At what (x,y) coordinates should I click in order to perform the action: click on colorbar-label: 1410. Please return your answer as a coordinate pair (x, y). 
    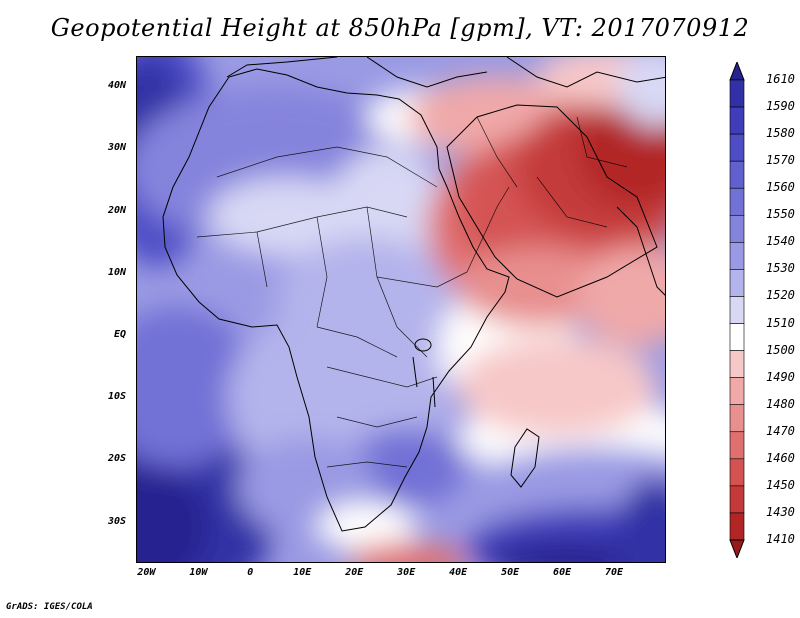
    Looking at the image, I should click on (780, 539).